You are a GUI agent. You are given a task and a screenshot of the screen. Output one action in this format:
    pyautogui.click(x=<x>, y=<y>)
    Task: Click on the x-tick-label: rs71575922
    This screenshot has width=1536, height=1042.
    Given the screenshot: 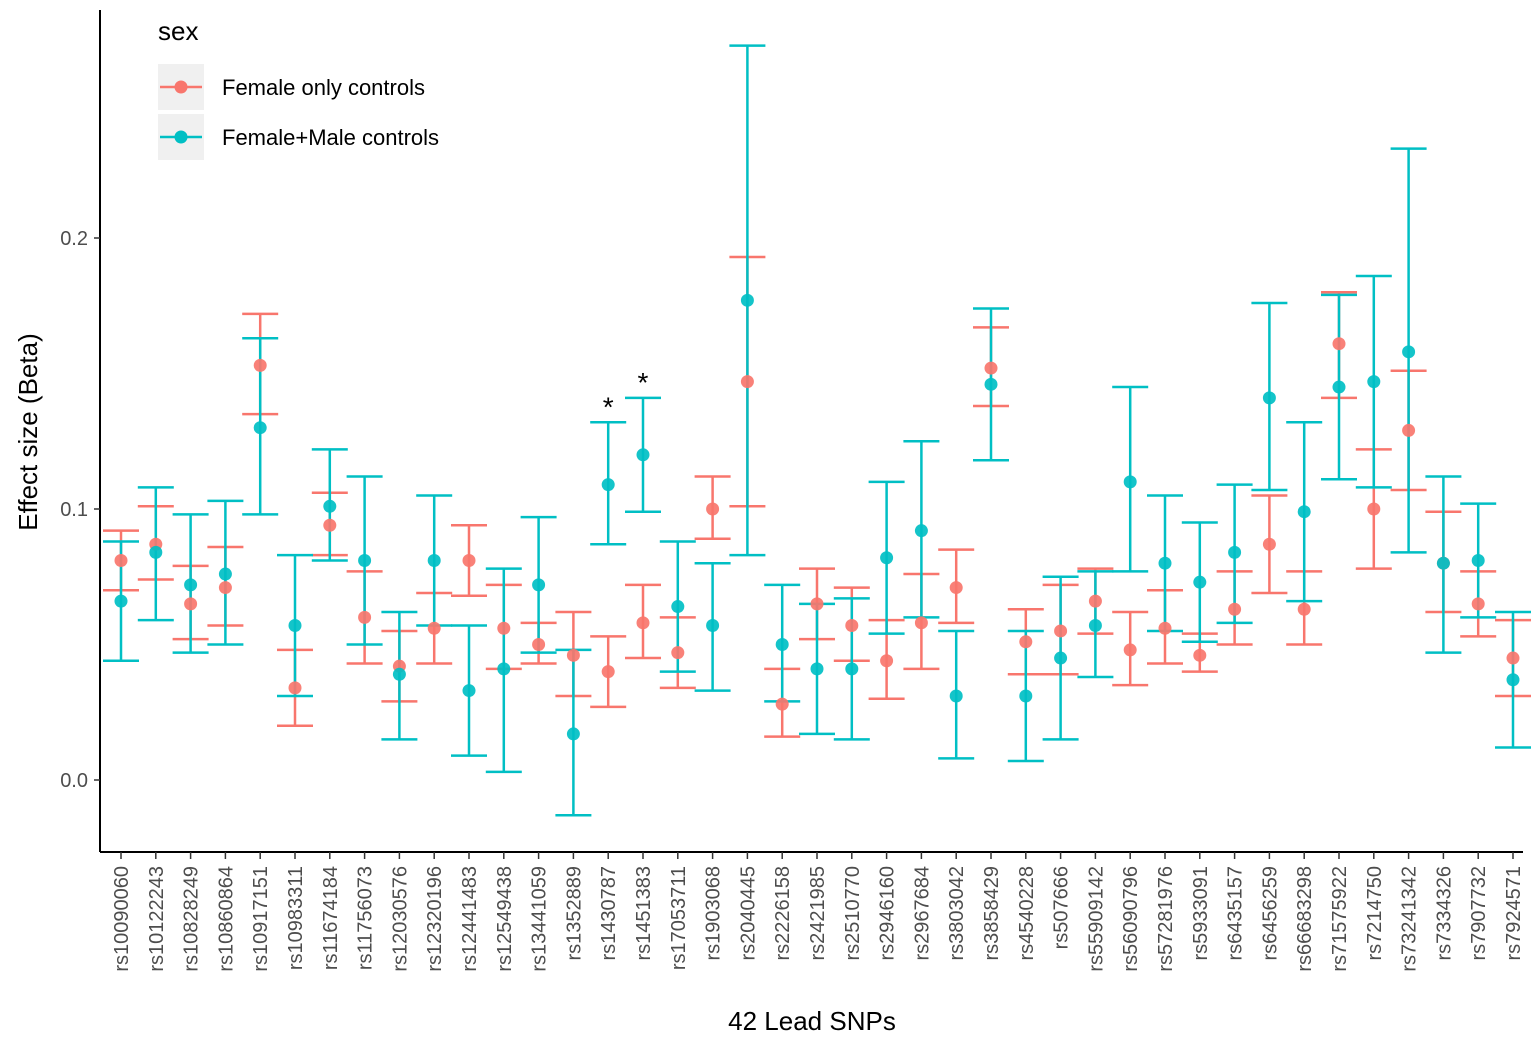 What is the action you would take?
    pyautogui.click(x=1340, y=919)
    